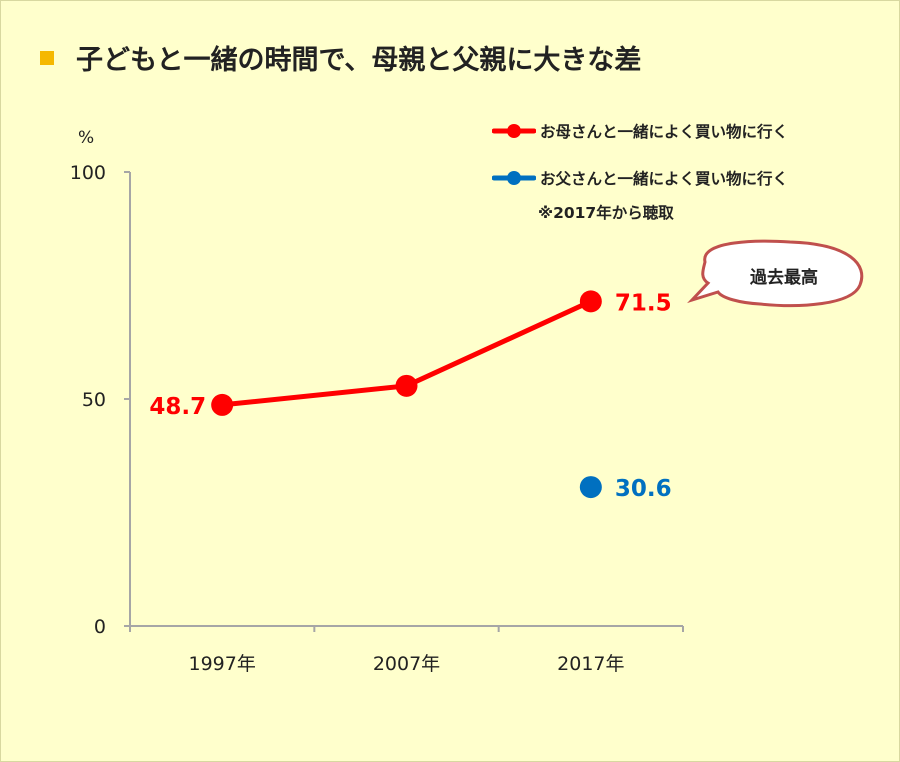  What do you see at coordinates (514, 131) in the screenshot?
I see `legend-marker-mother-icon` at bounding box center [514, 131].